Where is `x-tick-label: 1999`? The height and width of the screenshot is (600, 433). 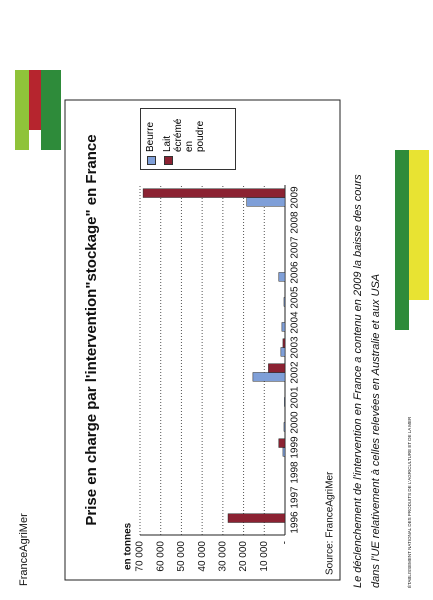 x-tick-label: 1999 is located at coordinates (295, 447).